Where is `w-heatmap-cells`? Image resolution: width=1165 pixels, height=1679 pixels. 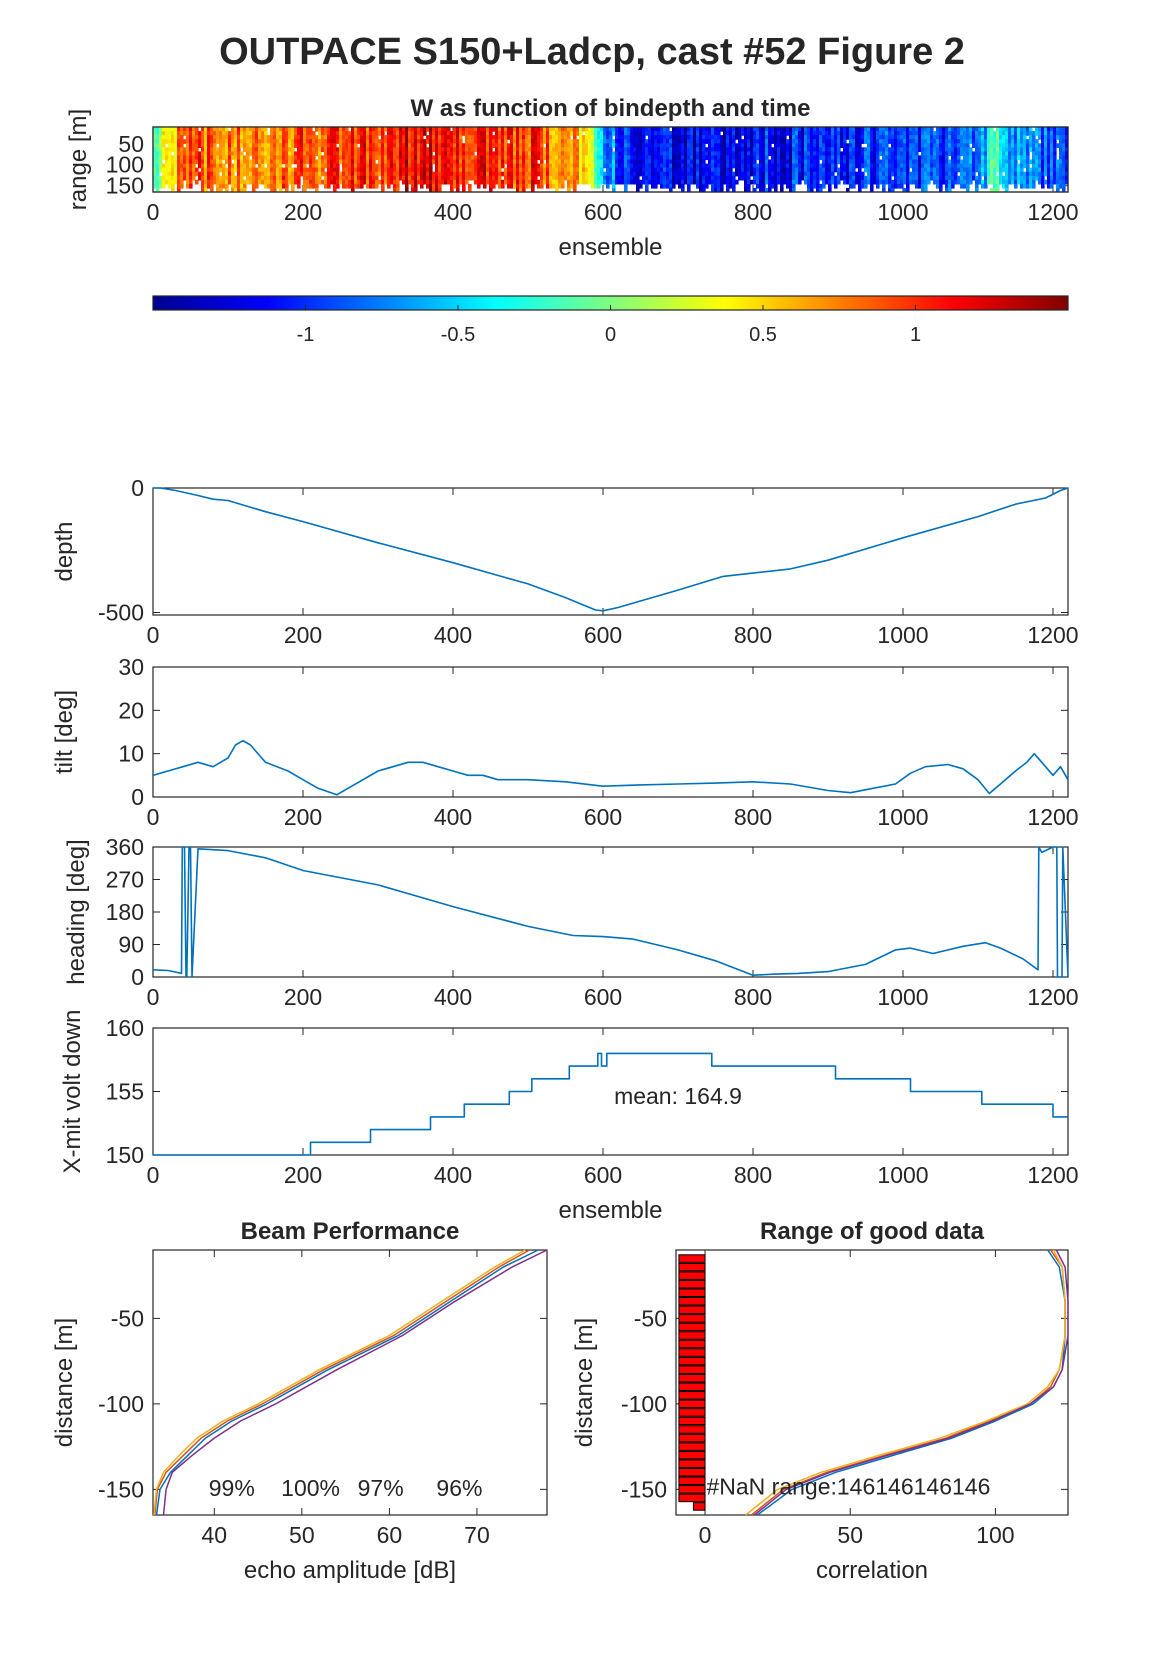
w-heatmap-cells is located at coordinates (610, 159).